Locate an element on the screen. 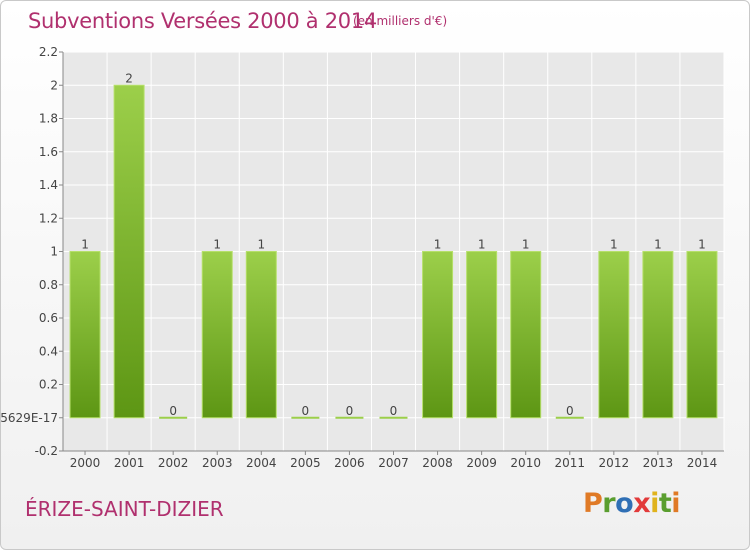 Image resolution: width=750 pixels, height=550 pixels. data-label: 2 is located at coordinates (129, 78).